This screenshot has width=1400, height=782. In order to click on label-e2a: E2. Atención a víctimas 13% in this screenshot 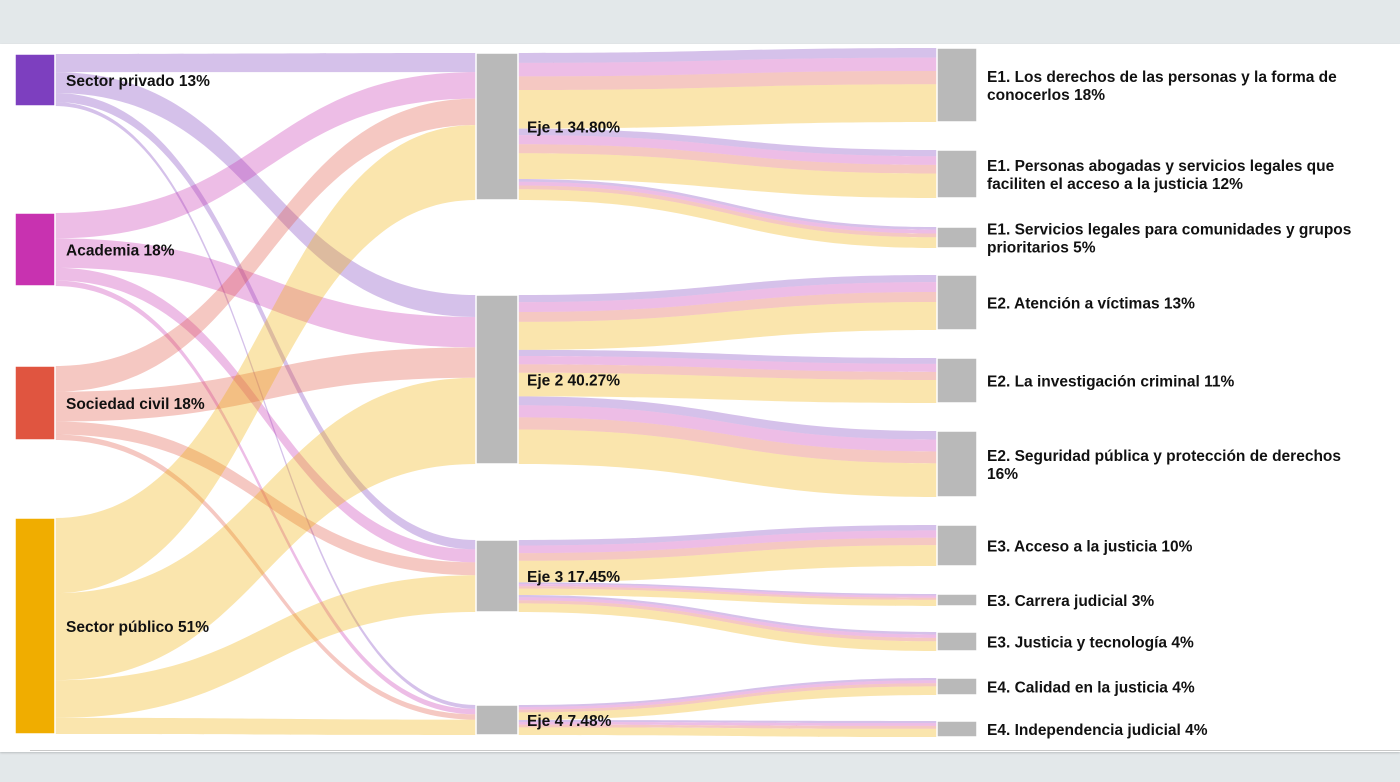, I will do `click(1091, 304)`.